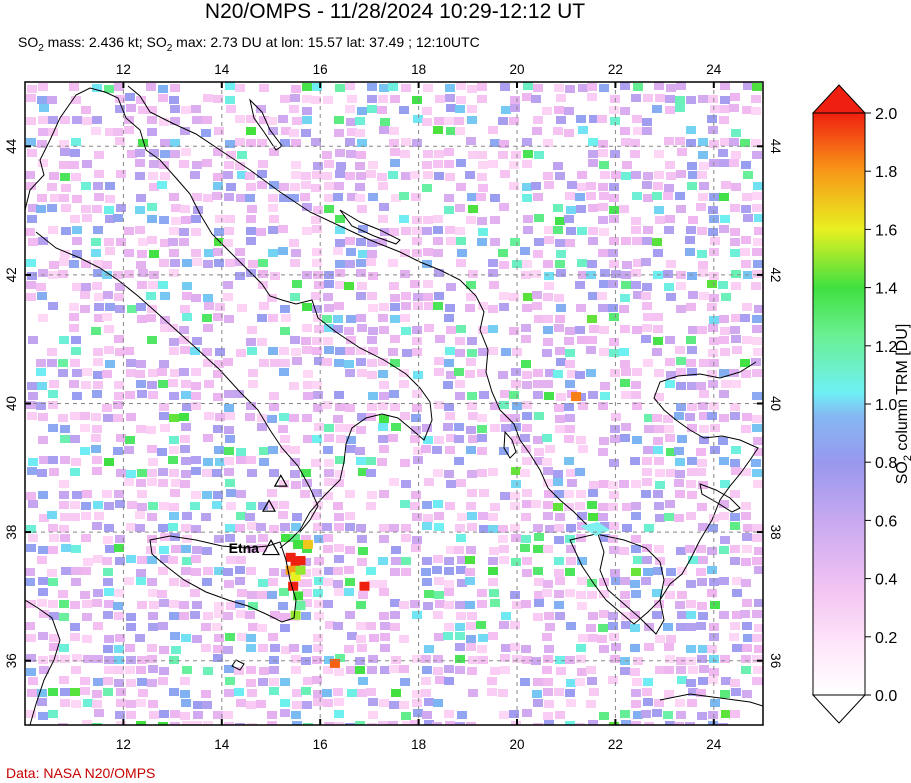 Image resolution: width=911 pixels, height=783 pixels. I want to click on colorbar-tick-label: 0.4, so click(886, 580).